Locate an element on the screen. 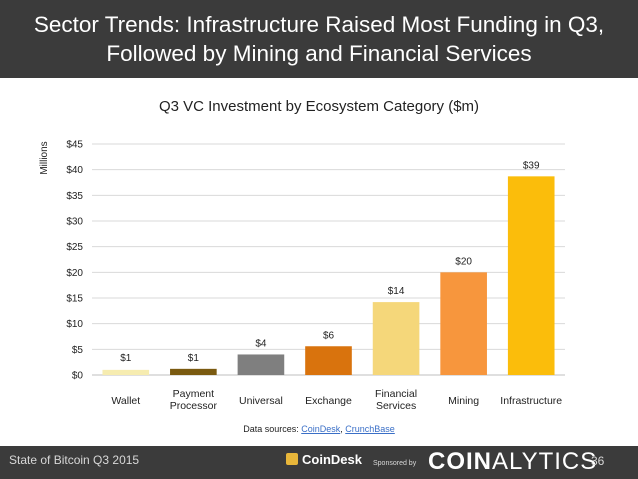 The height and width of the screenshot is (479, 638). page-number: 36 is located at coordinates (598, 461).